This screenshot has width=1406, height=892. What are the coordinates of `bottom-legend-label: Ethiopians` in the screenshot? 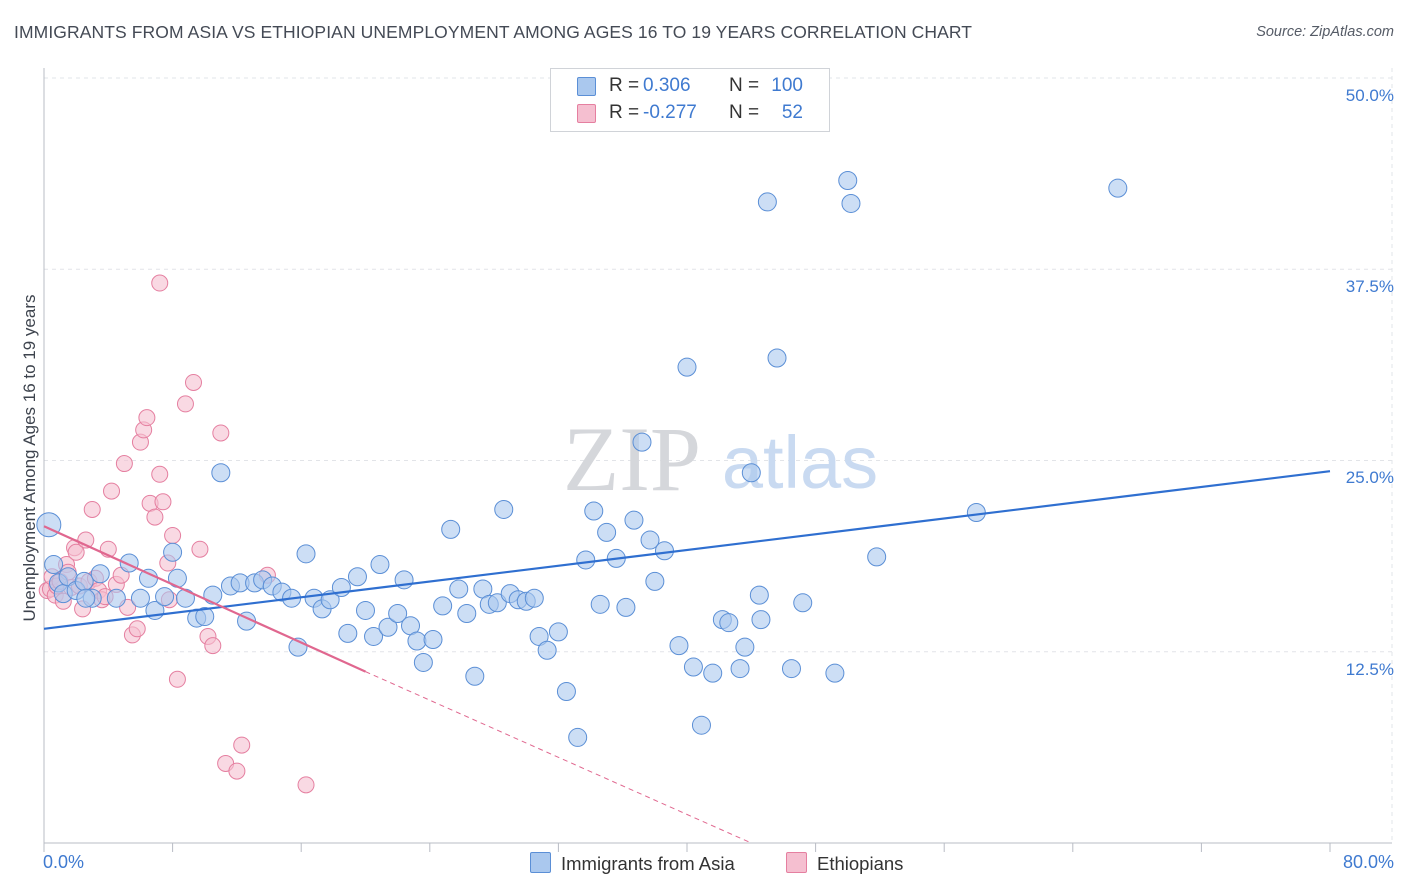 It's located at (860, 863).